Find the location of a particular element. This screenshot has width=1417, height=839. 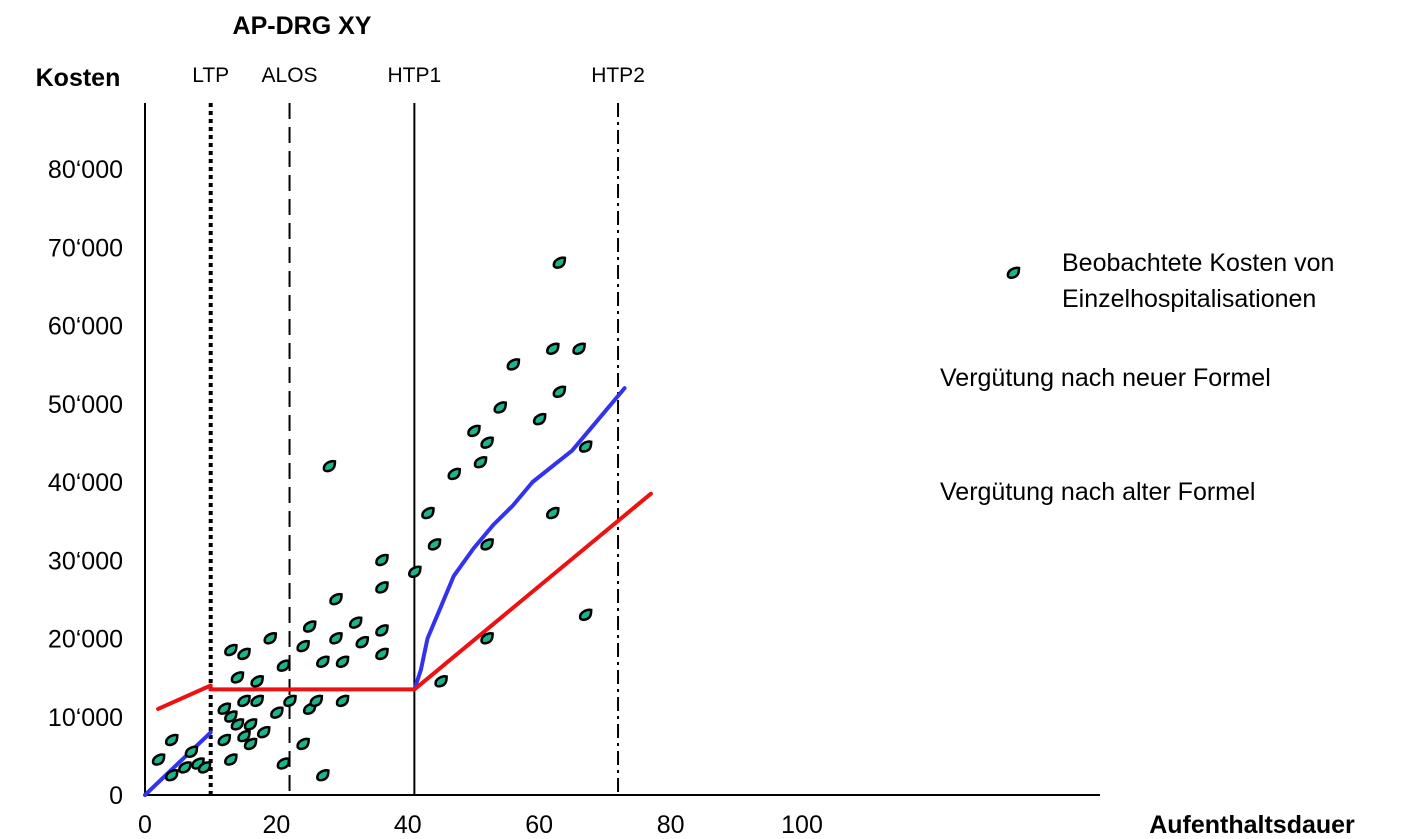

y-tick-label: 30‘000 is located at coordinates (85, 561).